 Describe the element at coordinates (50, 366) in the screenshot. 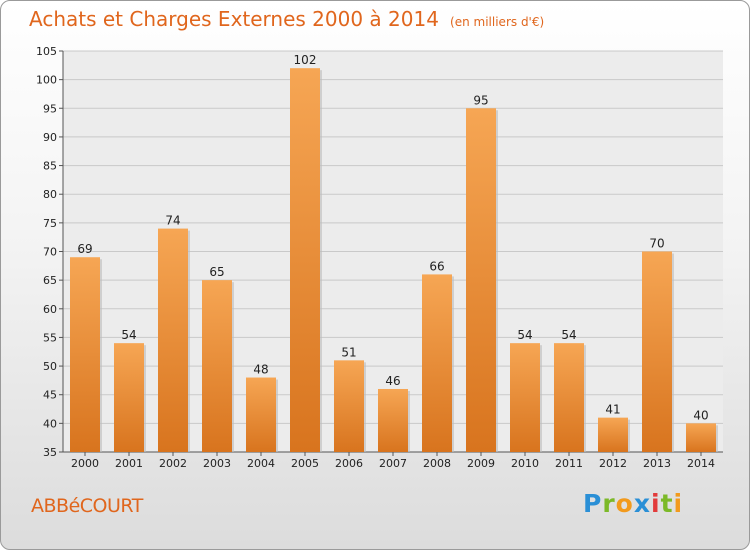

I see `y-tick-label: 50` at that location.